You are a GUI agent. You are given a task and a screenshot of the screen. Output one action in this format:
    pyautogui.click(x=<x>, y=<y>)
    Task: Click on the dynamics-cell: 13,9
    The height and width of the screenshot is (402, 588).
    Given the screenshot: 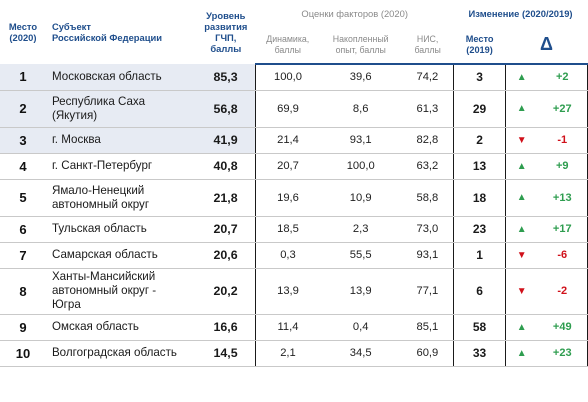 What is the action you would take?
    pyautogui.click(x=287, y=291)
    